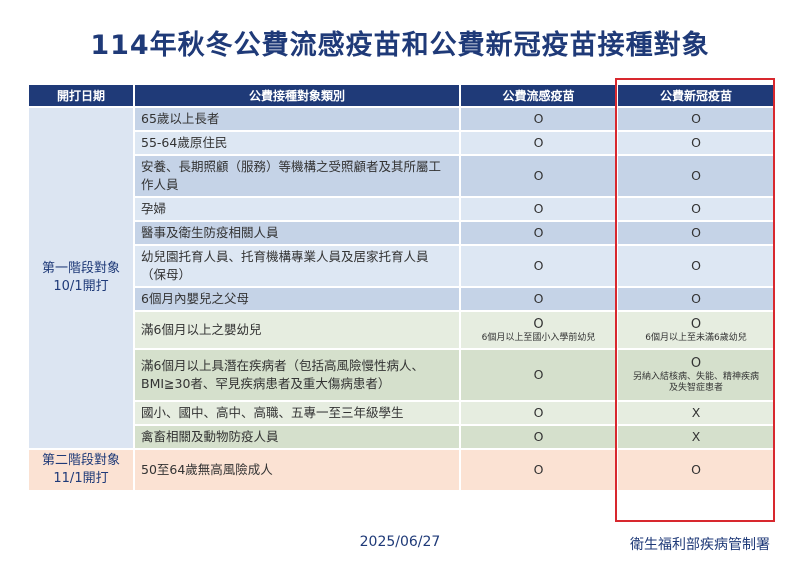 This screenshot has width=800, height=566. What do you see at coordinates (695, 382) in the screenshot?
I see `covid-note: 另納入結核病、失能、精神疾病及失智症患者` at bounding box center [695, 382].